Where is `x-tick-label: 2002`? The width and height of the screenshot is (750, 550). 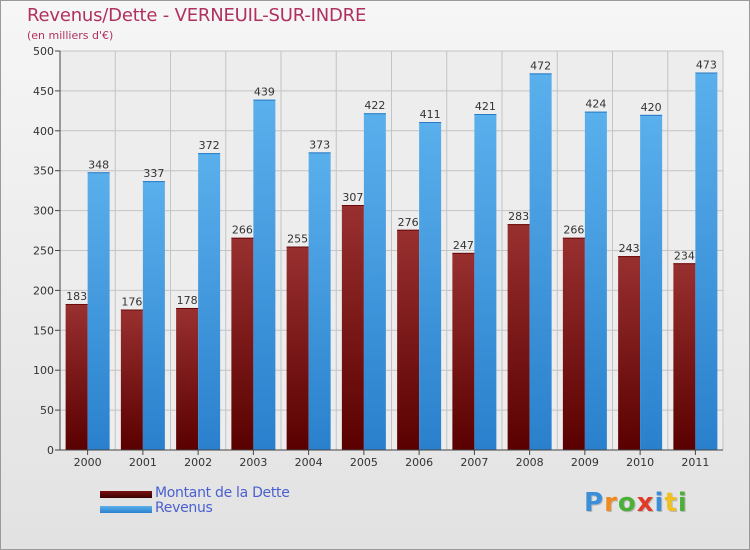
x-tick-label: 2002 is located at coordinates (198, 462).